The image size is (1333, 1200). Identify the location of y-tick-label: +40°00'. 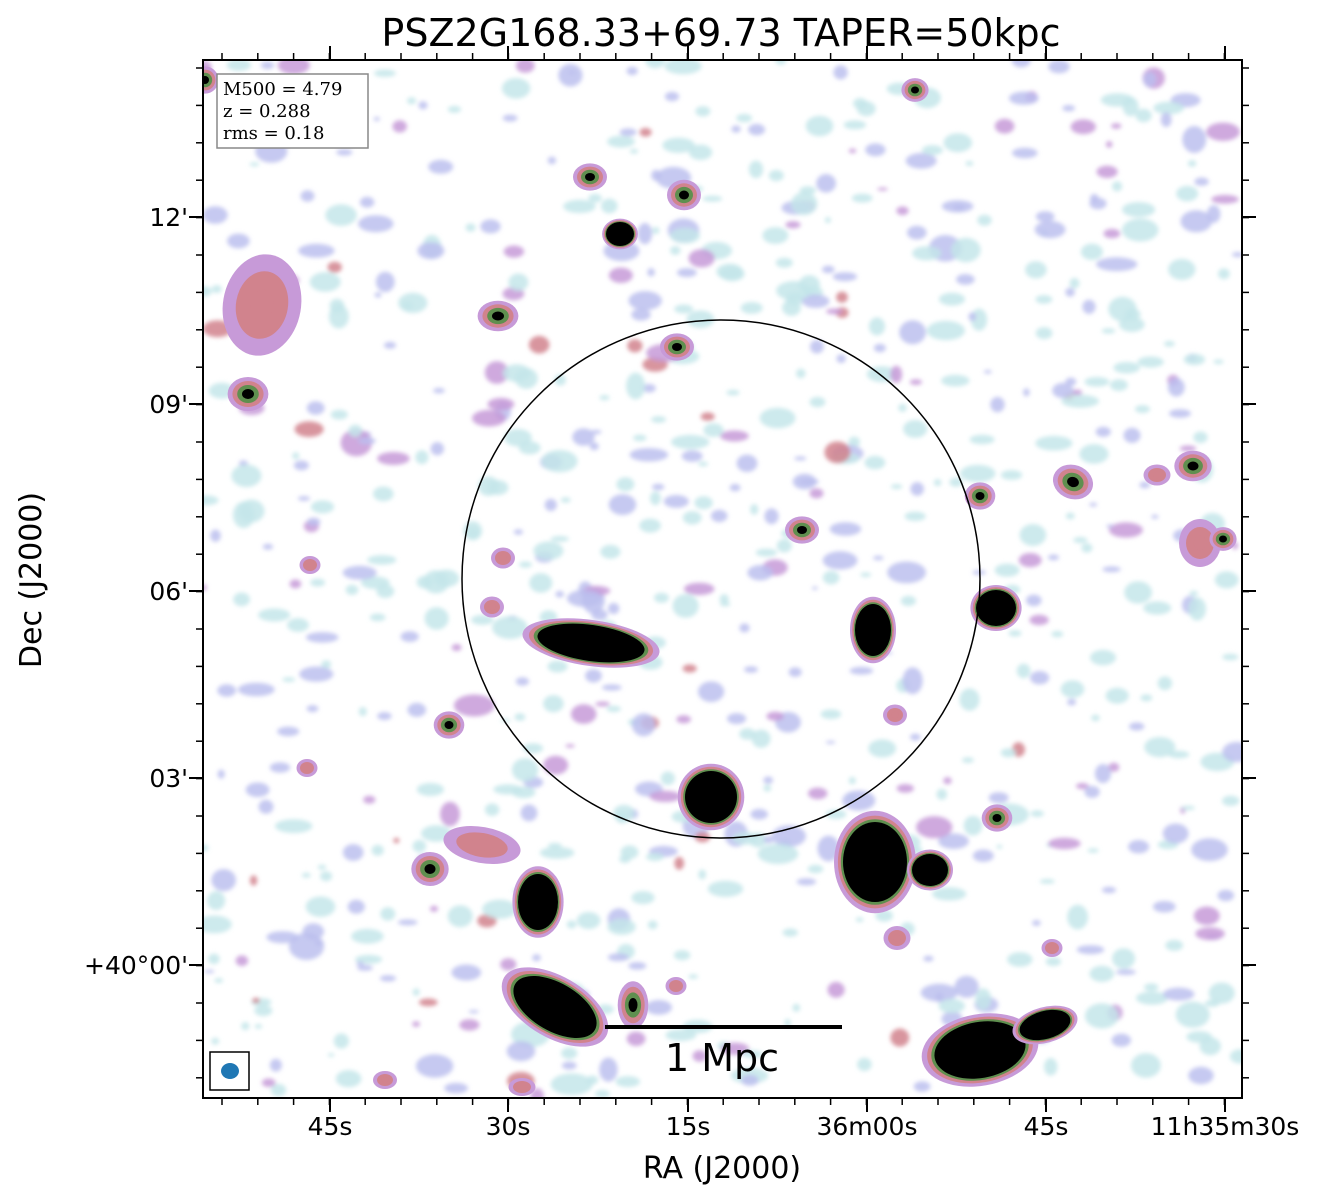
(136, 965).